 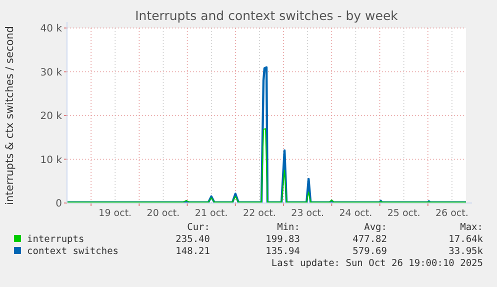 I want to click on x-tick-label: 21 oct., so click(x=211, y=213).